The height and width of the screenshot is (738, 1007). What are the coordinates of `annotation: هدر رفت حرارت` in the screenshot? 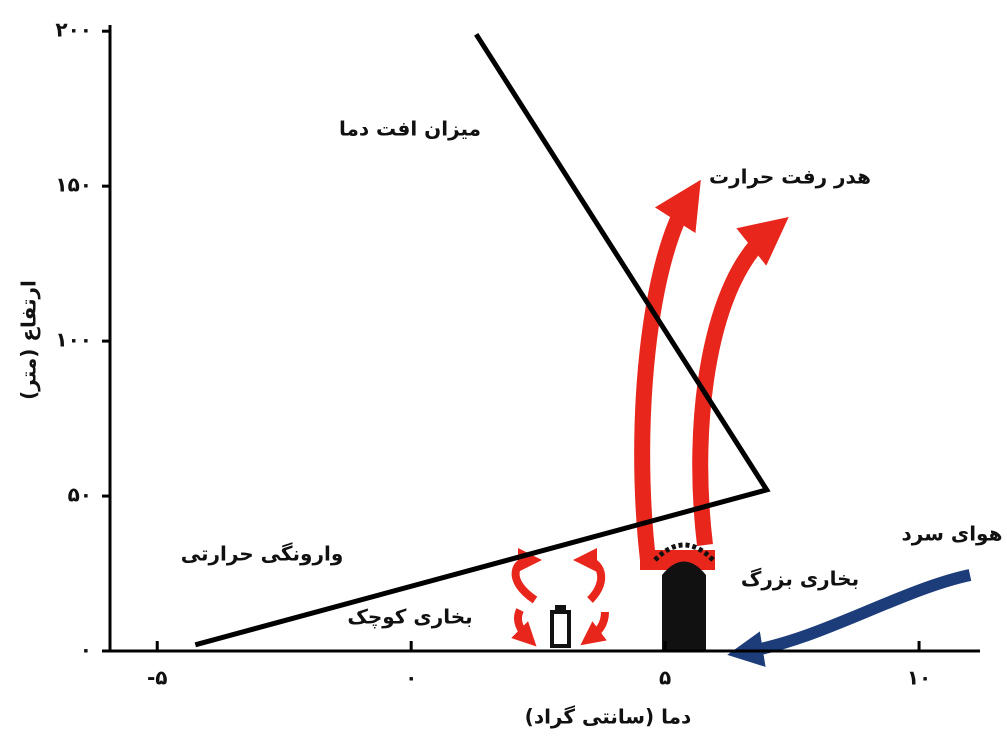 It's located at (790, 177).